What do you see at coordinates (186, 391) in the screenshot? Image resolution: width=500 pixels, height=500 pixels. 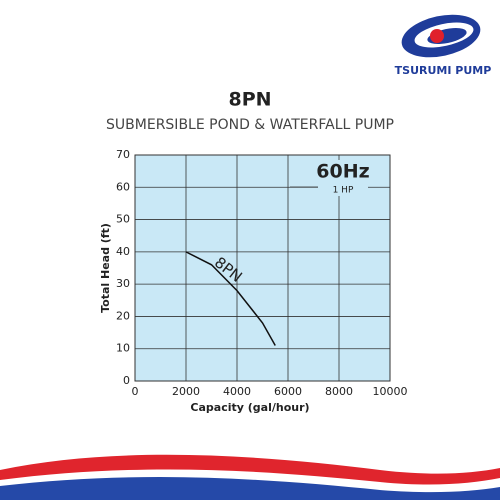 I see `x-tick-label: 2000` at bounding box center [186, 391].